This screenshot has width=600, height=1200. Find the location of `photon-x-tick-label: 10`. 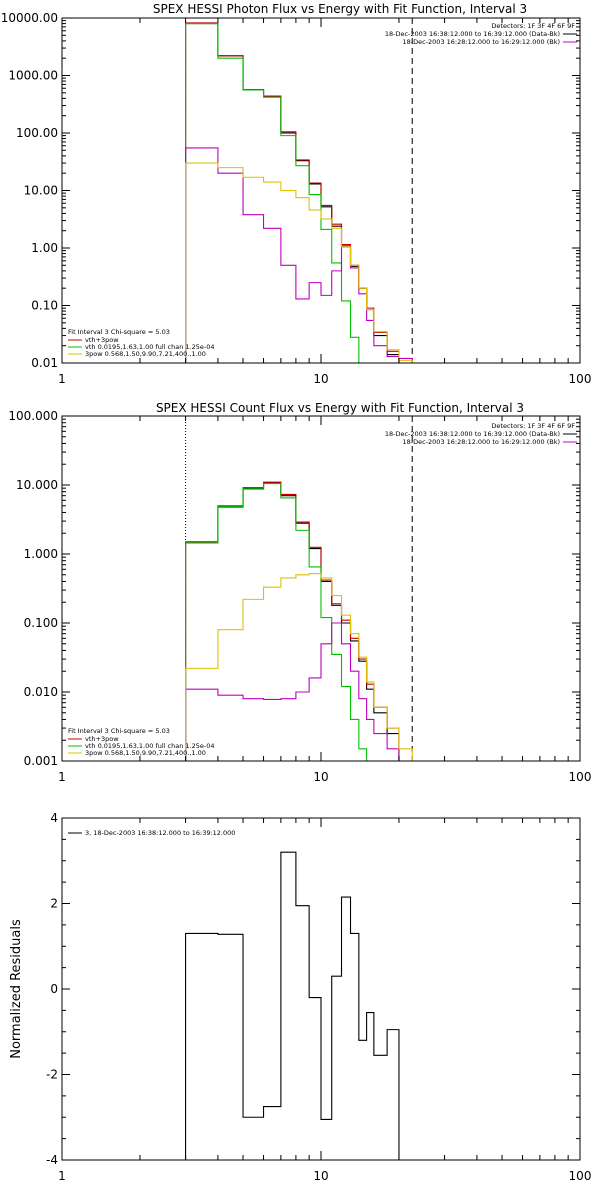

photon-x-tick-label: 10 is located at coordinates (320, 379).